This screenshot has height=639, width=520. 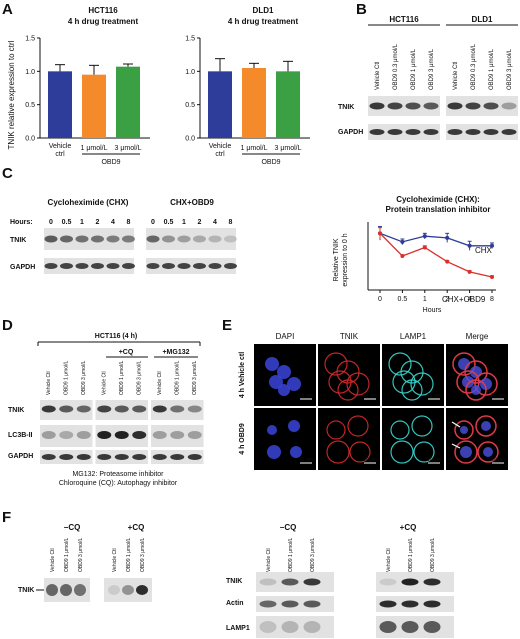 I want to click on row-label: Actin, so click(x=235, y=603).